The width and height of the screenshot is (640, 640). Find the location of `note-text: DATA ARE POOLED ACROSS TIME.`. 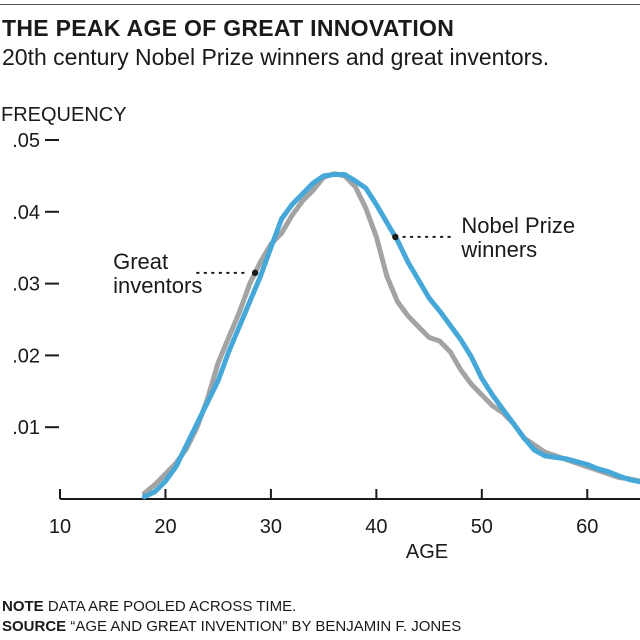

note-text: DATA ARE POOLED ACROSS TIME. is located at coordinates (170, 606).